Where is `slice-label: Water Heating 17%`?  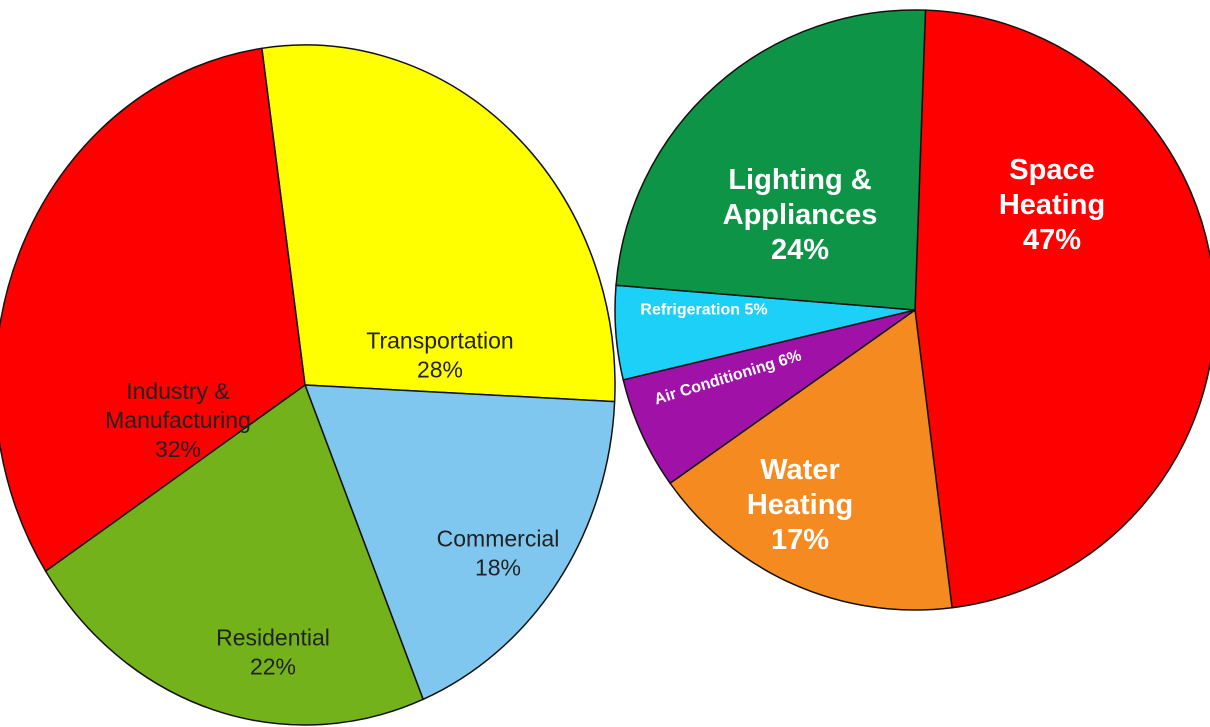 slice-label: Water Heating 17% is located at coordinates (800, 505).